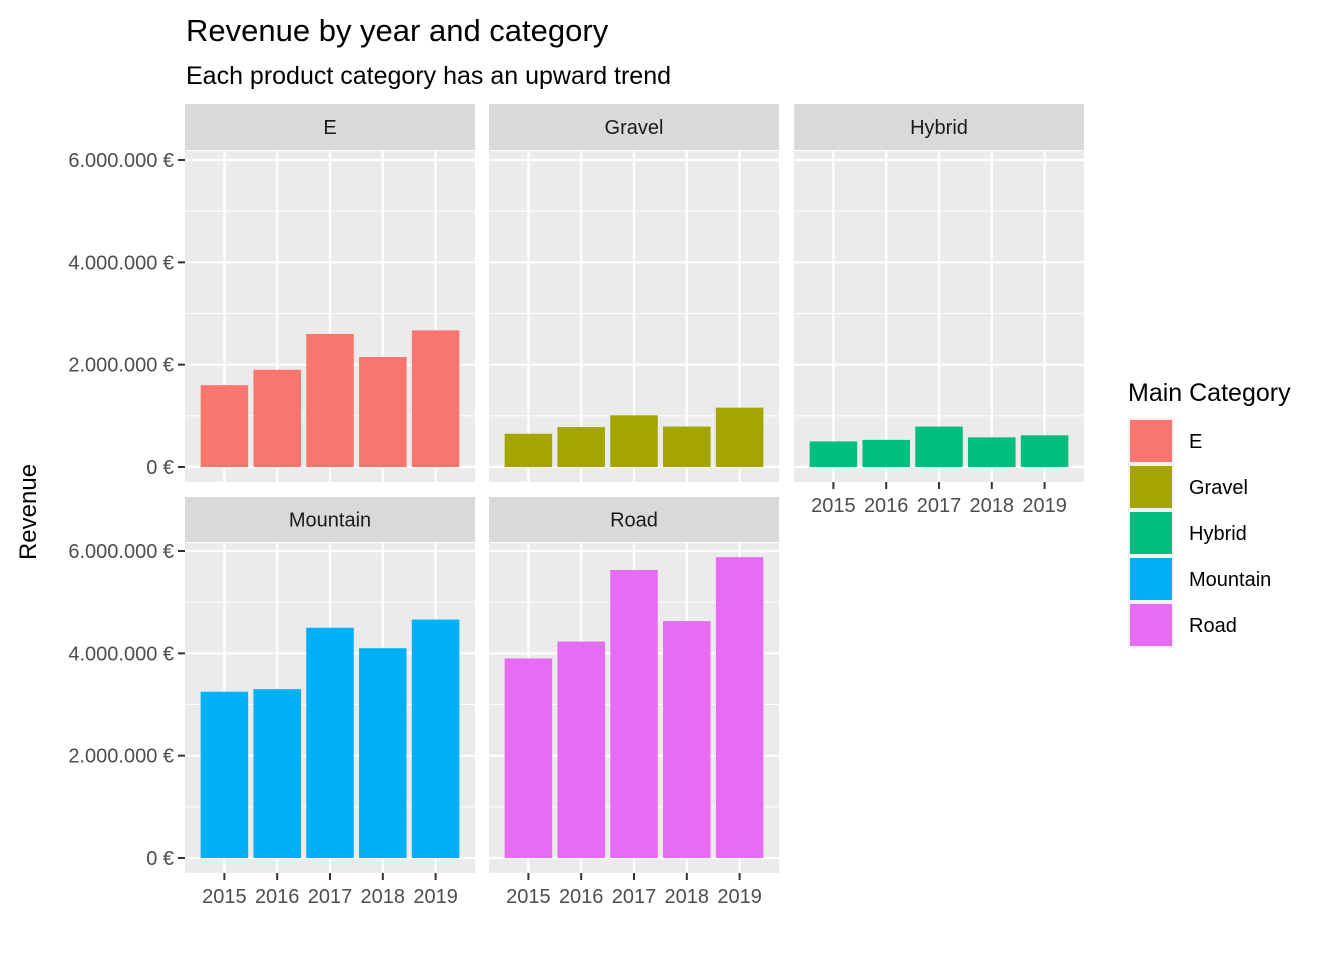 The width and height of the screenshot is (1344, 960). Describe the element at coordinates (634, 441) in the screenshot. I see `bar-gravel-2017` at that location.